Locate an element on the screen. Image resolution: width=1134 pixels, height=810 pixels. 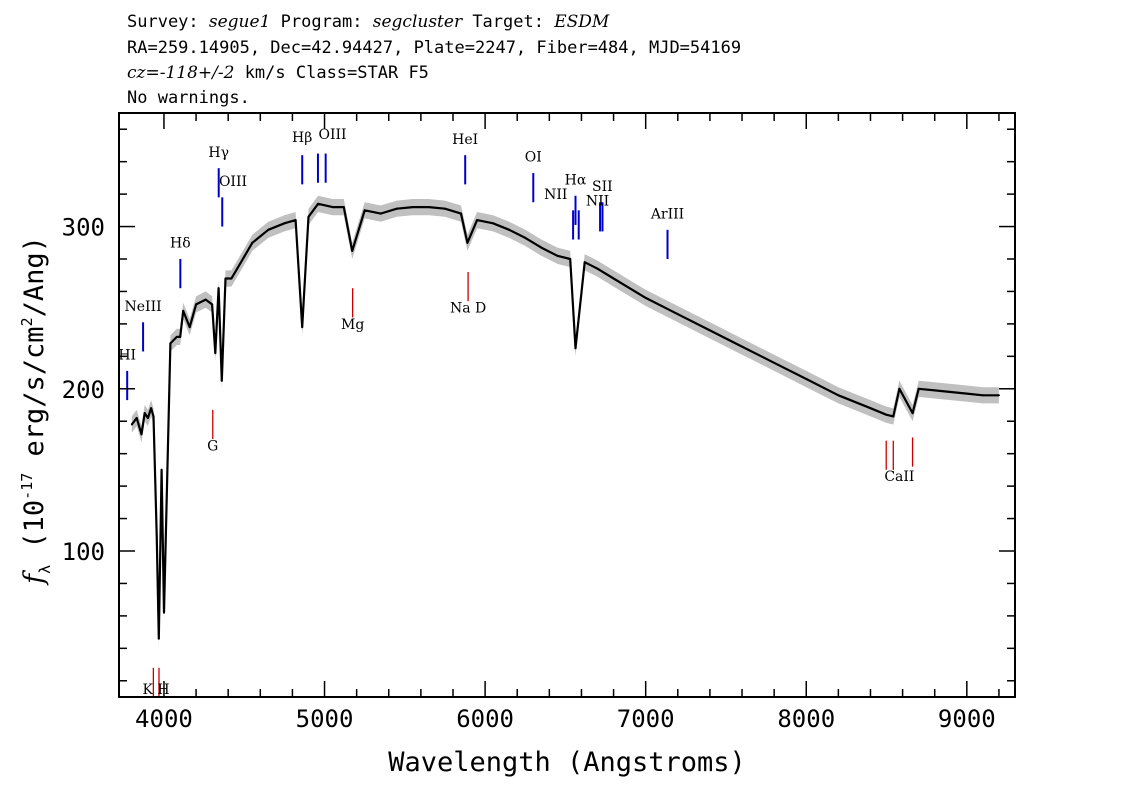
survey-name: segue1 is located at coordinates (239, 22).